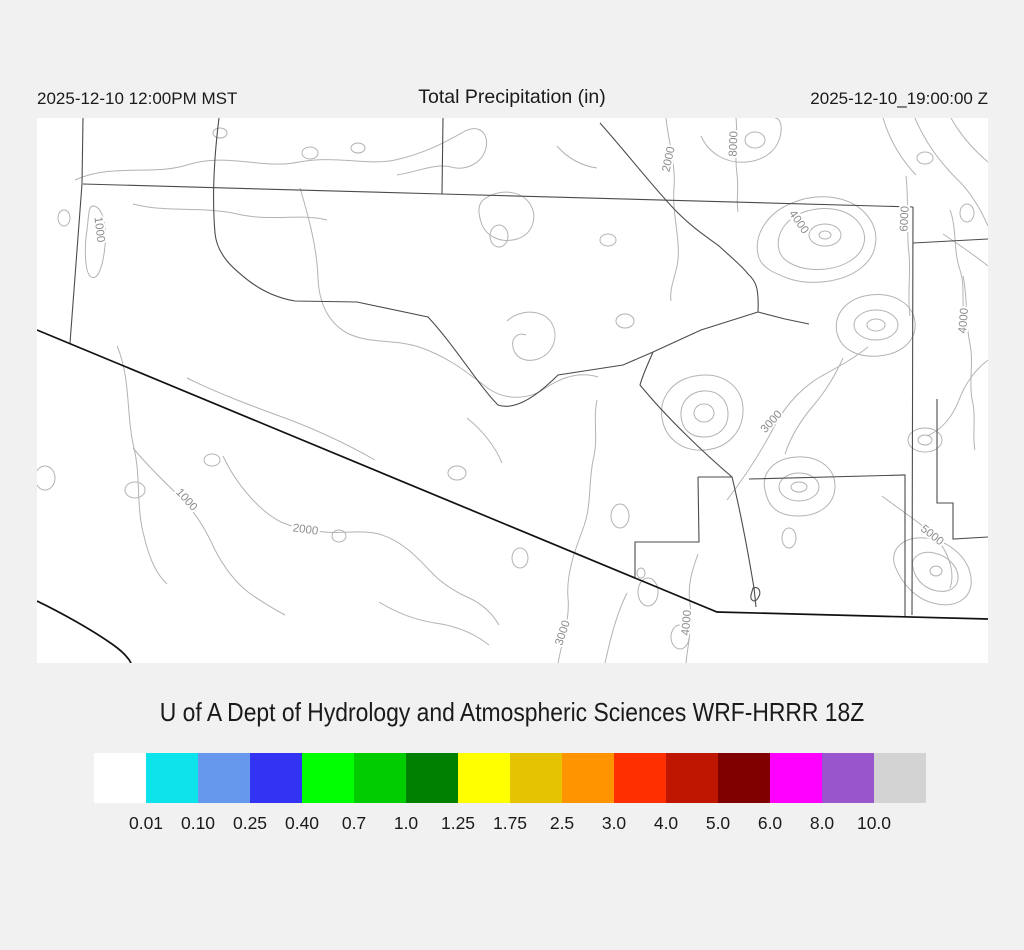 The width and height of the screenshot is (1024, 950). What do you see at coordinates (137, 98) in the screenshot?
I see `valid-time-local: 2025-12-10 12:00PM MST` at bounding box center [137, 98].